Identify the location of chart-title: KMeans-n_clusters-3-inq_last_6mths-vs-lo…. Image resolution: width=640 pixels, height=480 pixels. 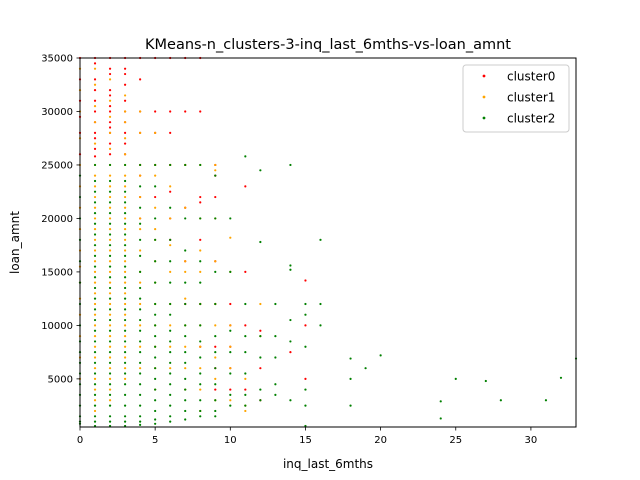
(328, 45).